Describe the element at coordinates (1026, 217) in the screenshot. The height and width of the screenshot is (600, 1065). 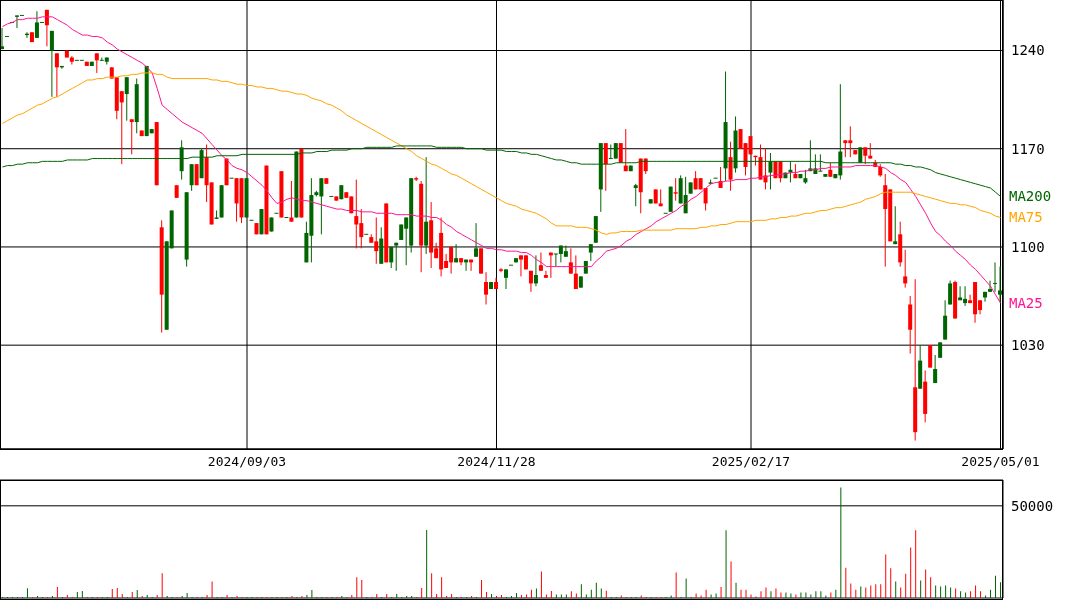
I see `series-label: MA75` at that location.